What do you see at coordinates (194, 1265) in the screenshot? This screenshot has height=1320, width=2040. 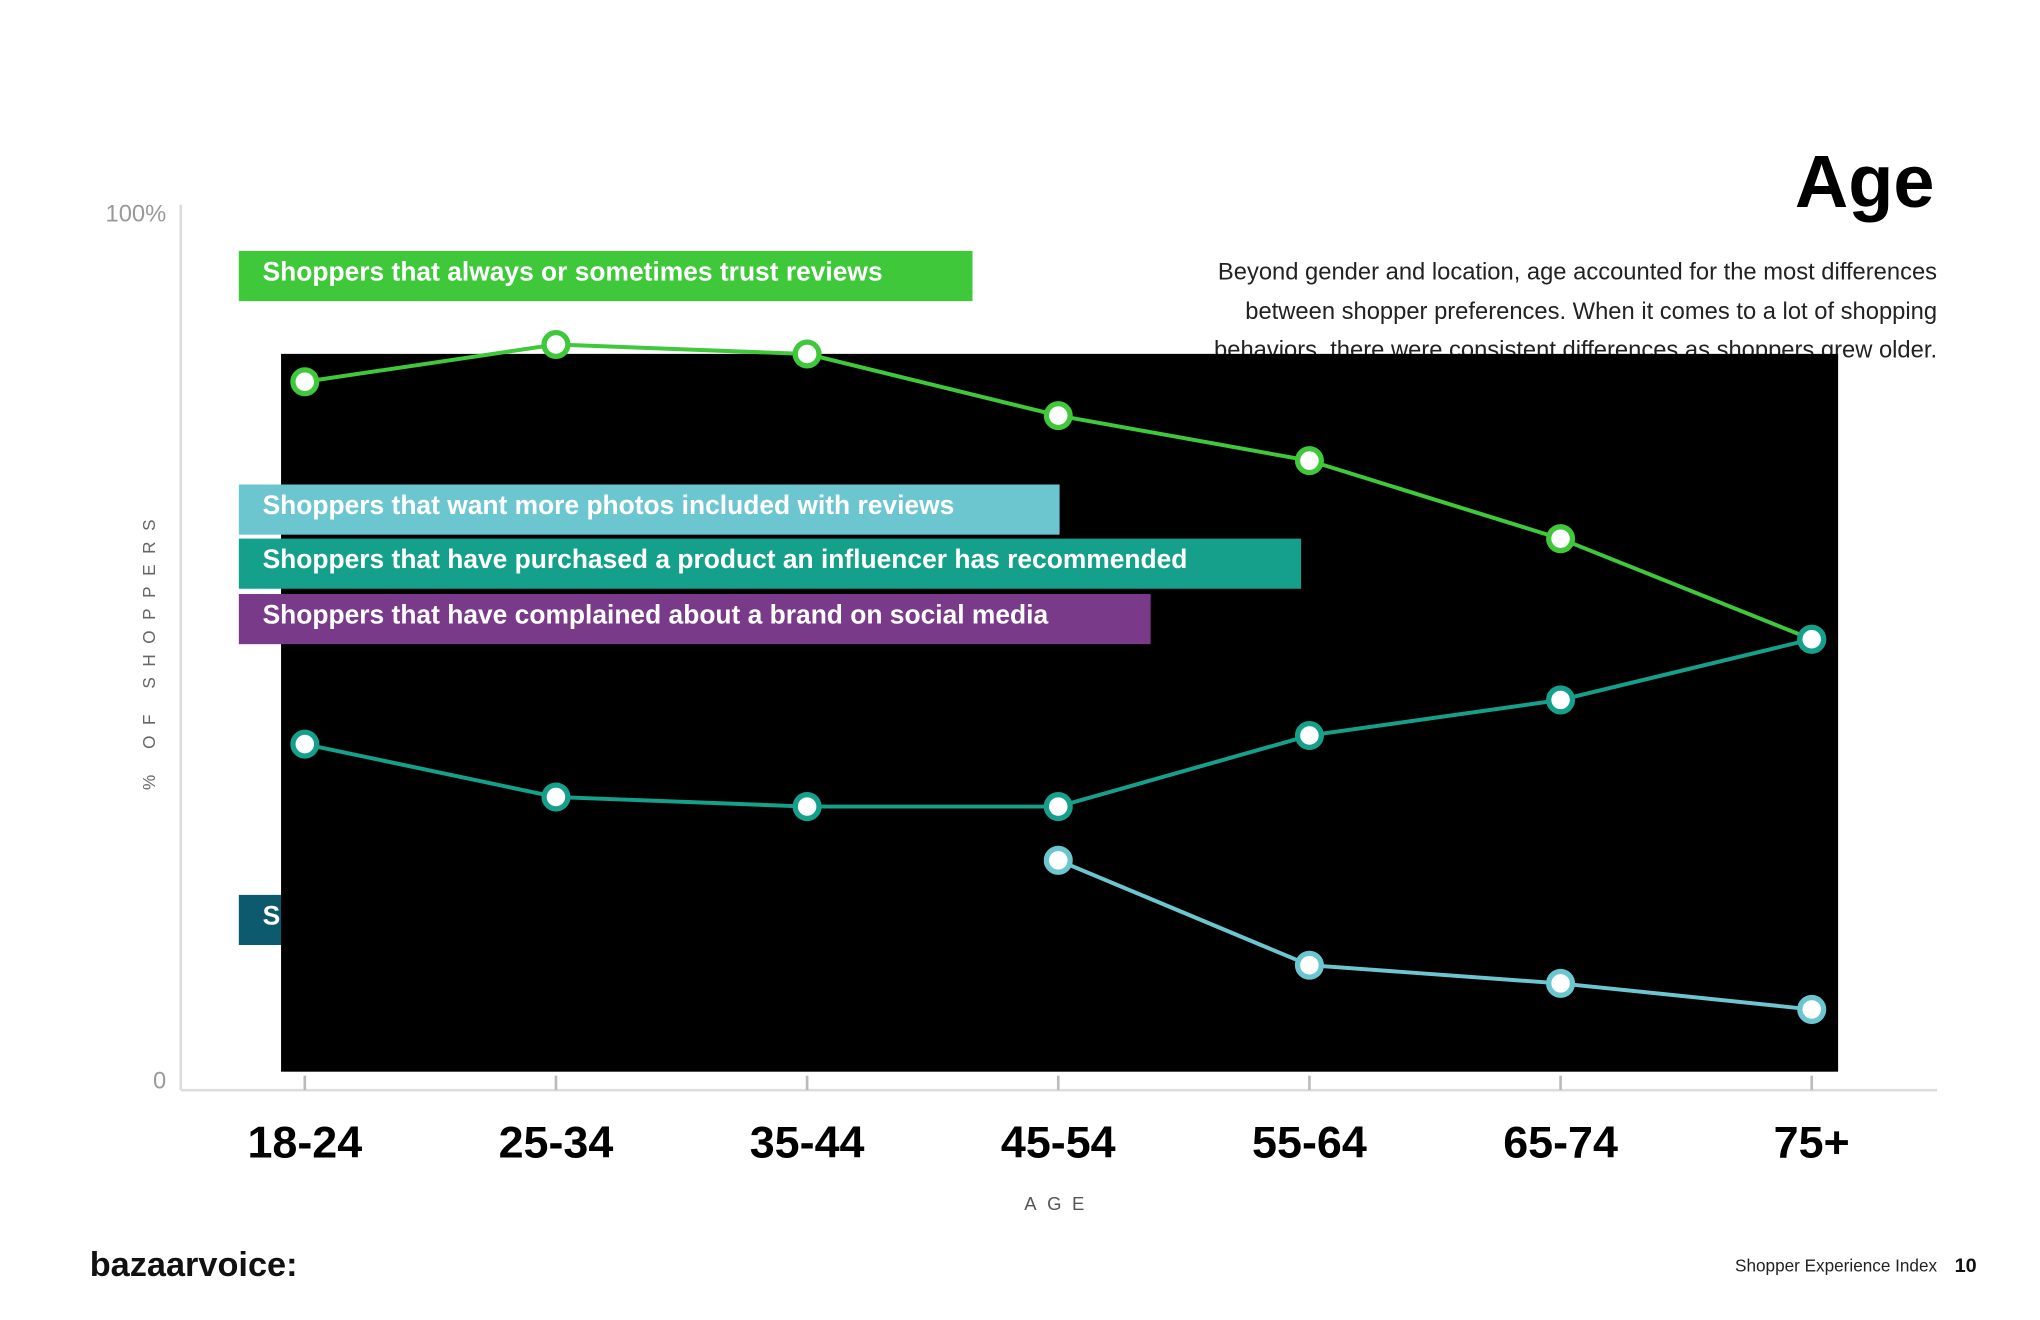 I see `brand-logo: bazaarvoice:` at bounding box center [194, 1265].